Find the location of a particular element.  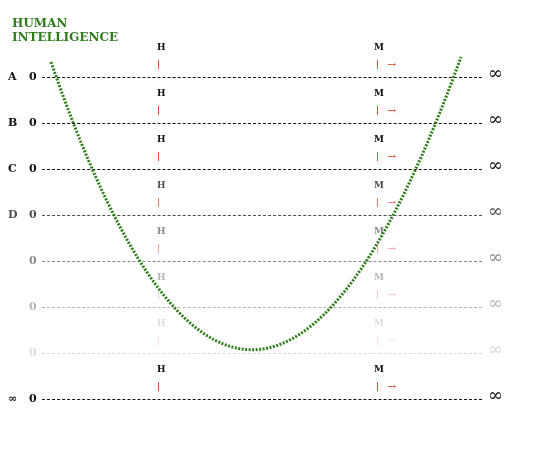

row-label: ∞ is located at coordinates (13, 398).